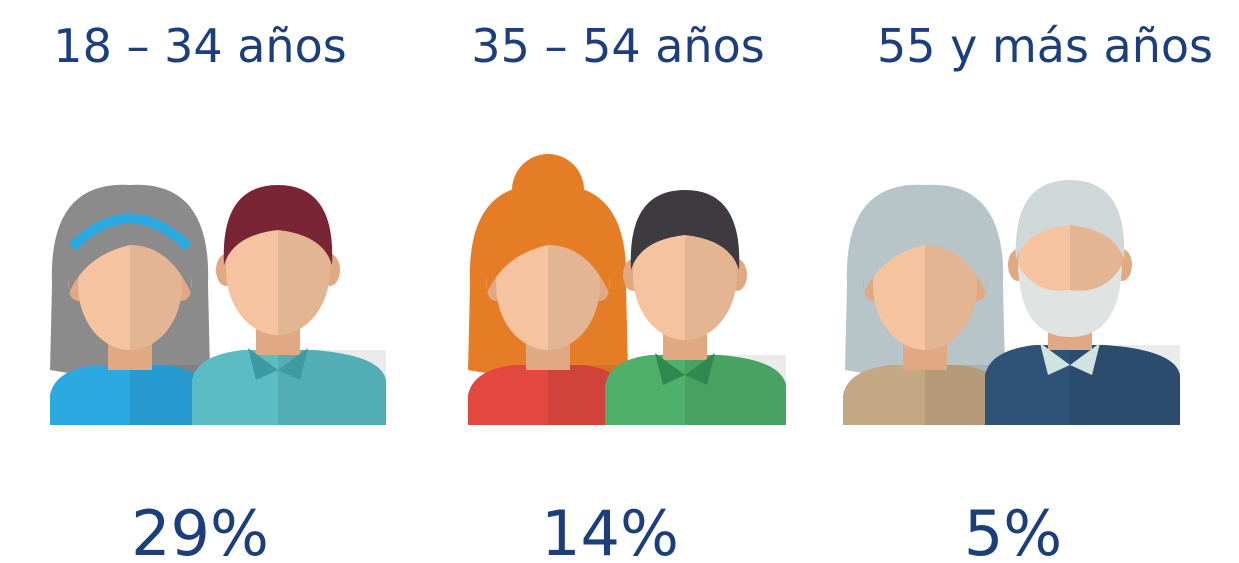 The width and height of the screenshot is (1239, 563). Describe the element at coordinates (610, 530) in the screenshot. I see `group-percent: 14%` at that location.